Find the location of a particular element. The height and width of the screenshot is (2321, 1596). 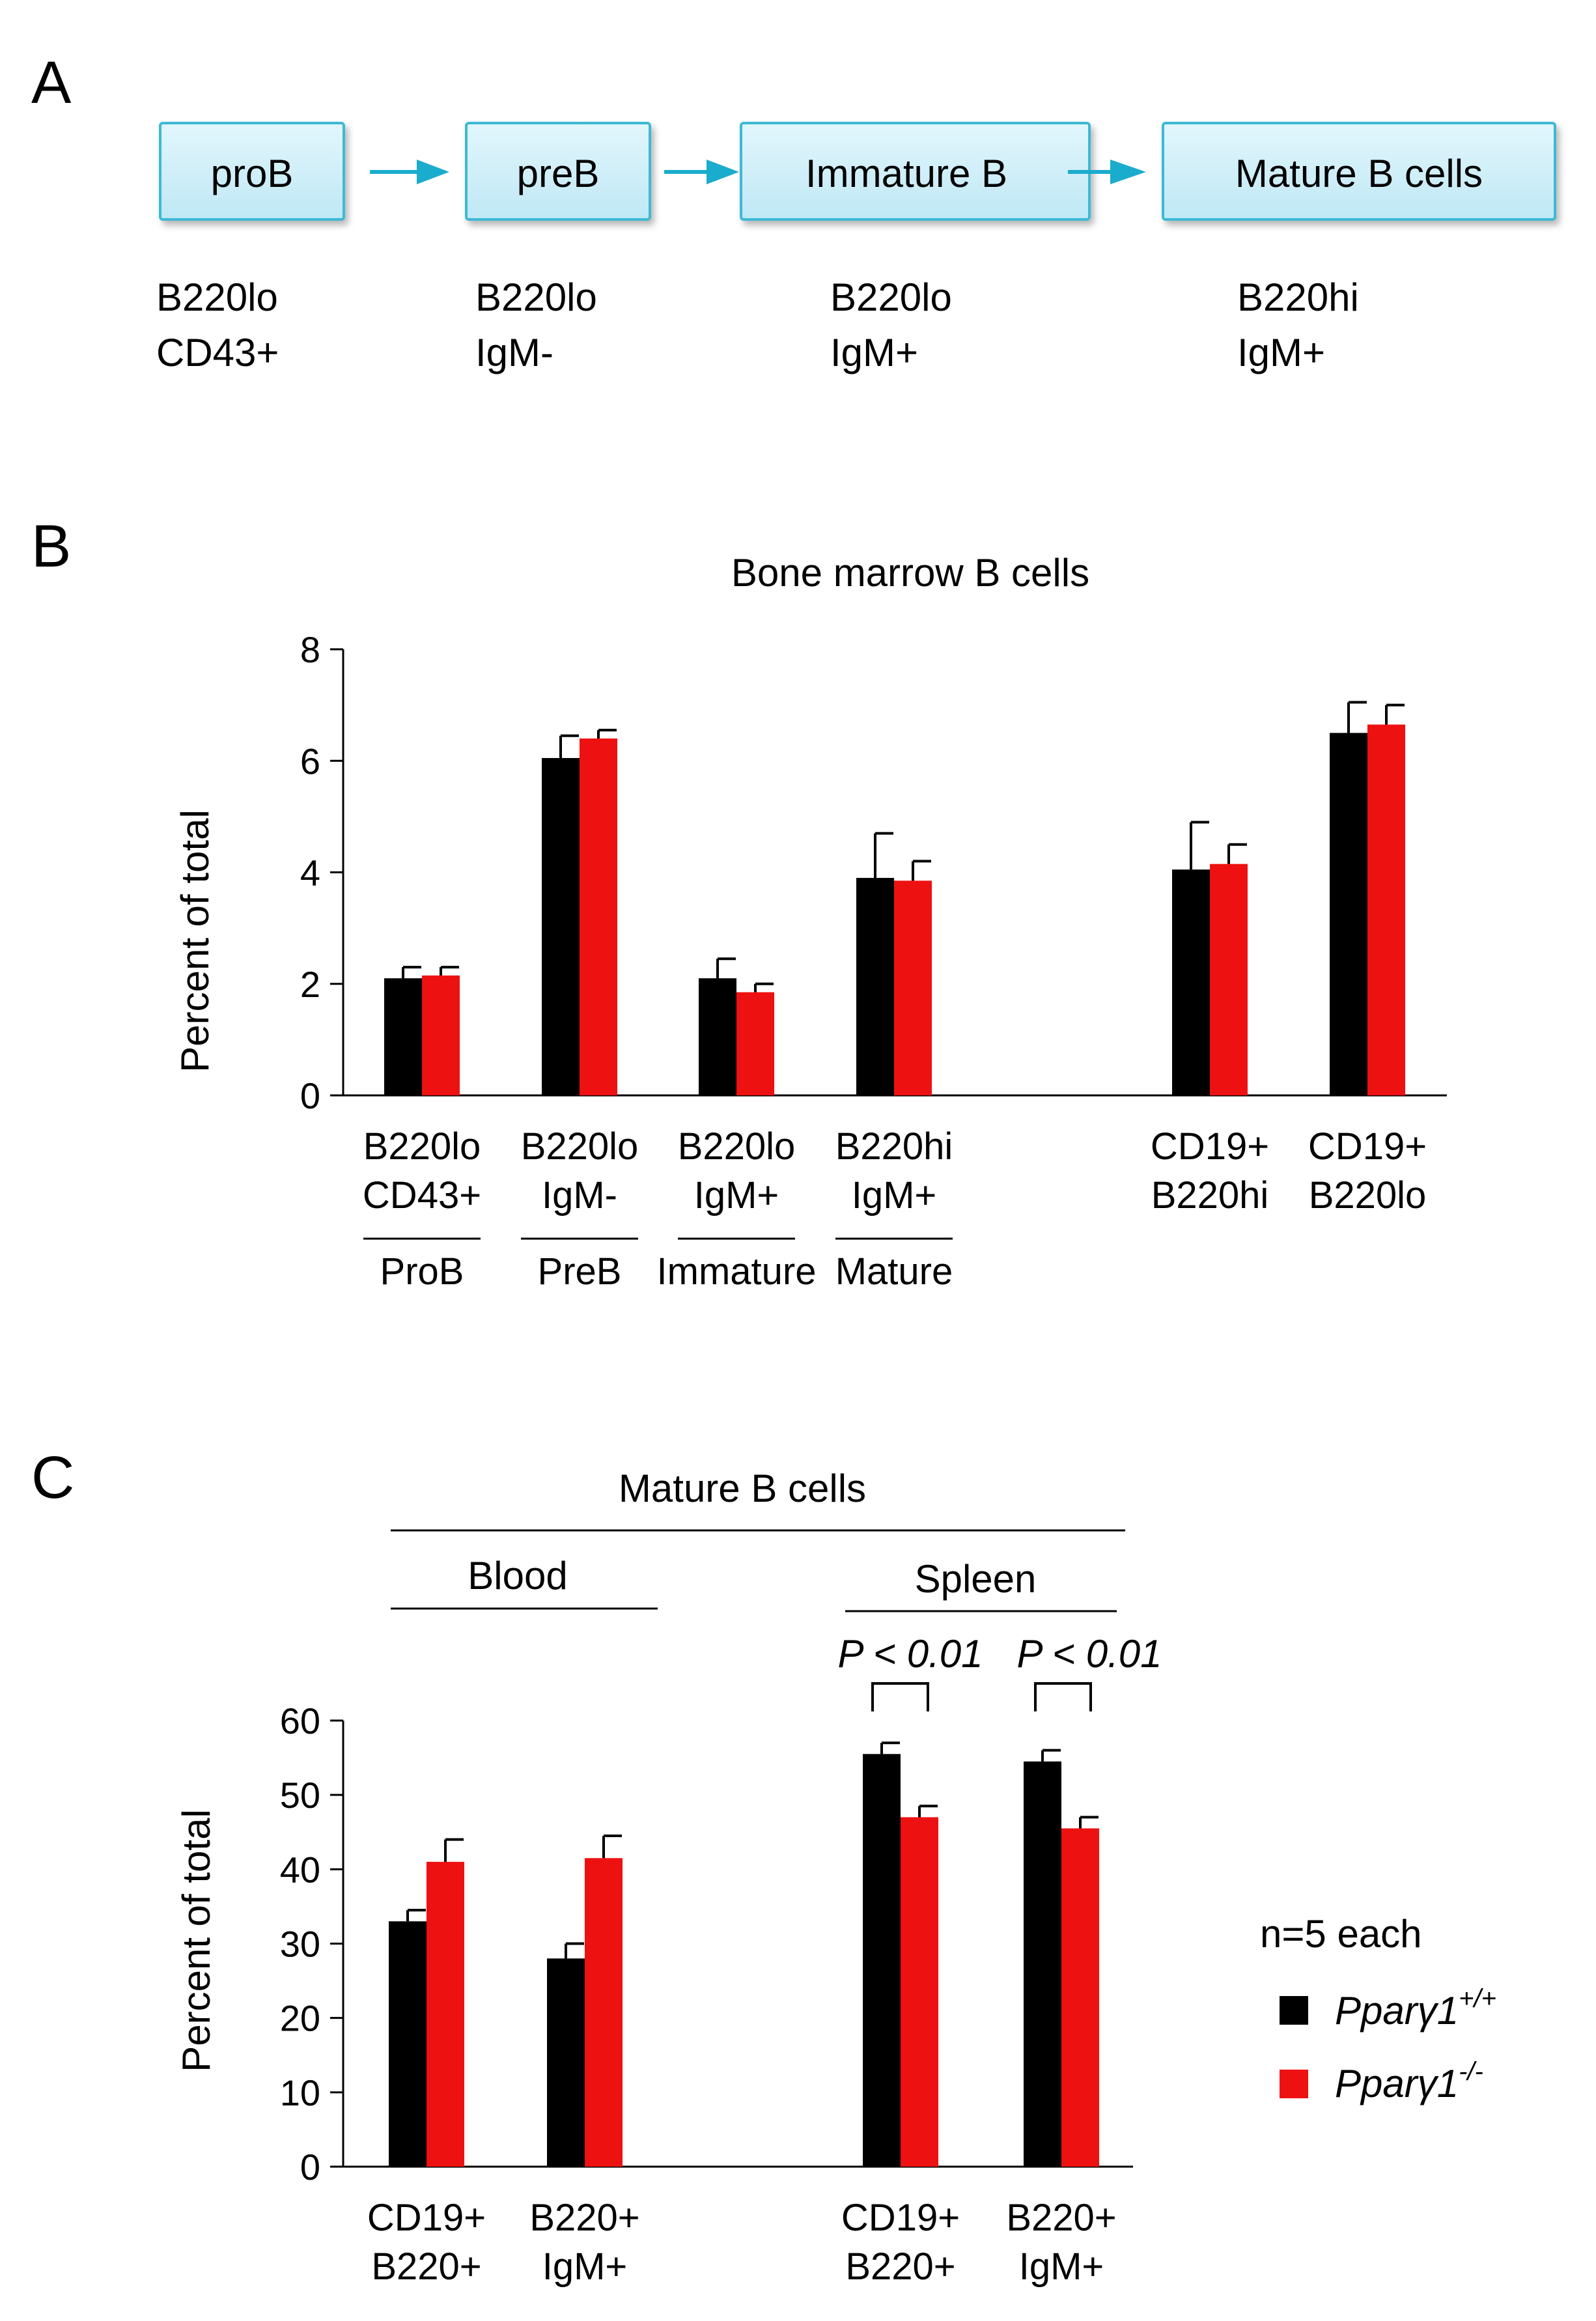

panel-b-letter: B is located at coordinates (51, 546).